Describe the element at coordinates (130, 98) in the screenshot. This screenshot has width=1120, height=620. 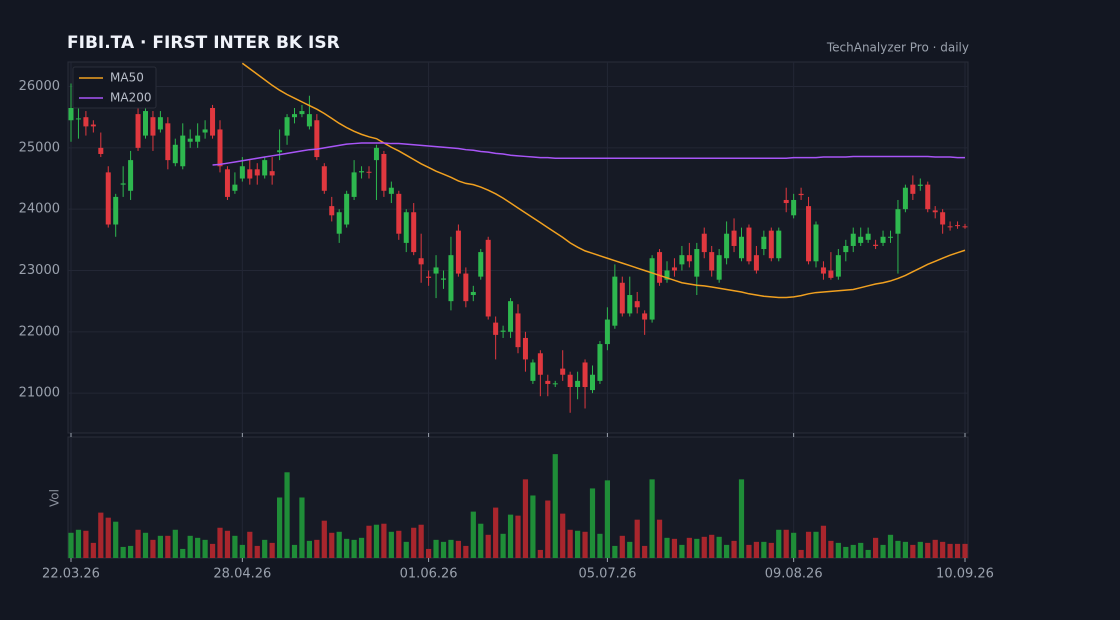
I see `legend-label: MA200` at that location.